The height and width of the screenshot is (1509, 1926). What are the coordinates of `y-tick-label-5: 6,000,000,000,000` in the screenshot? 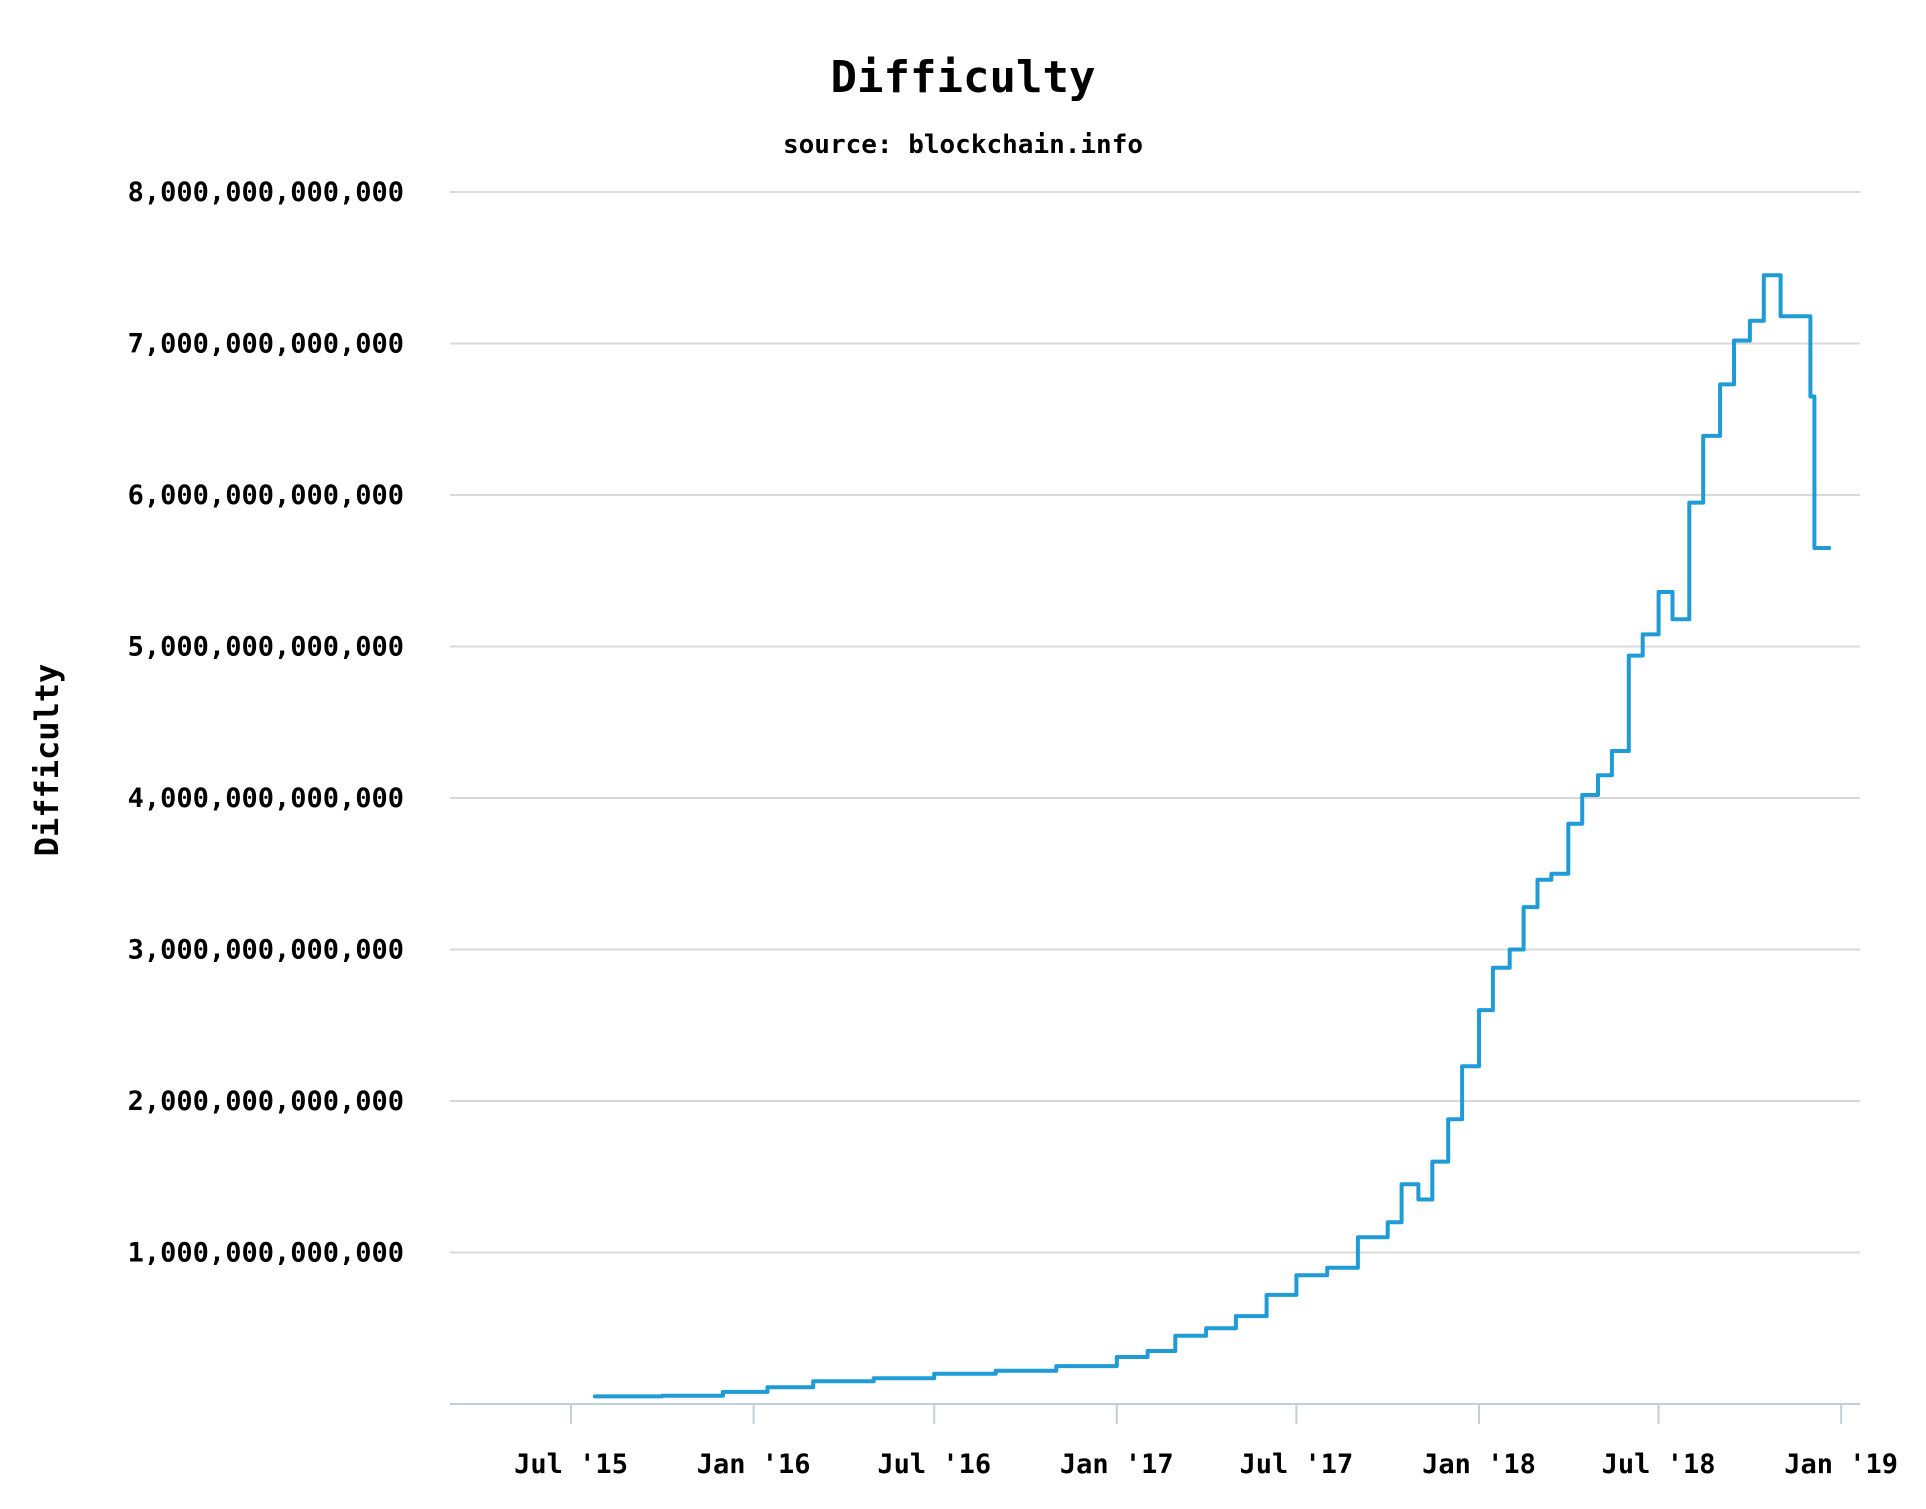 It's located at (266, 495).